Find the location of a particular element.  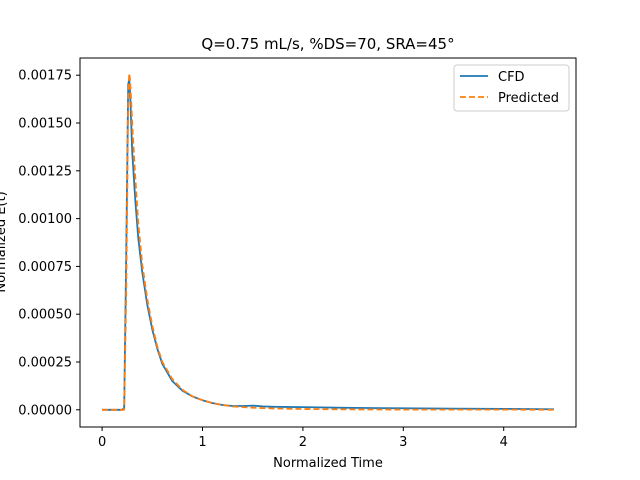

y-tick-label: 0.00150 is located at coordinates (45, 124).